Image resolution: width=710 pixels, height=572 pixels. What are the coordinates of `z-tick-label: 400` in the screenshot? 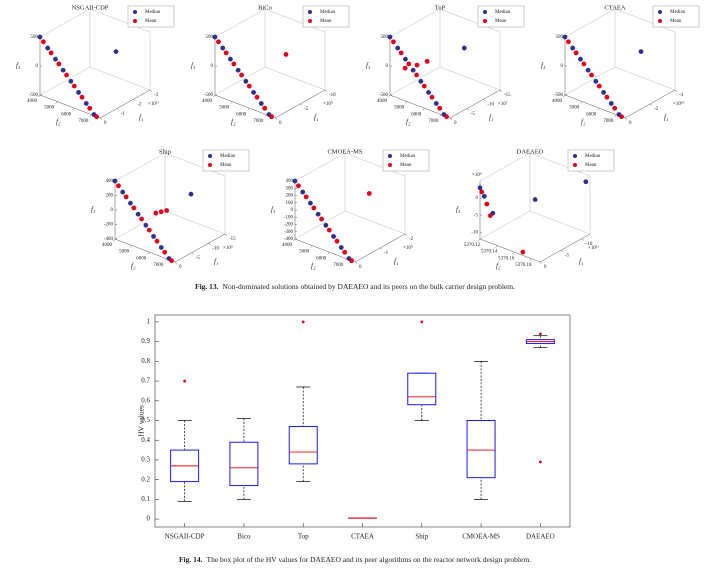 It's located at (290, 181).